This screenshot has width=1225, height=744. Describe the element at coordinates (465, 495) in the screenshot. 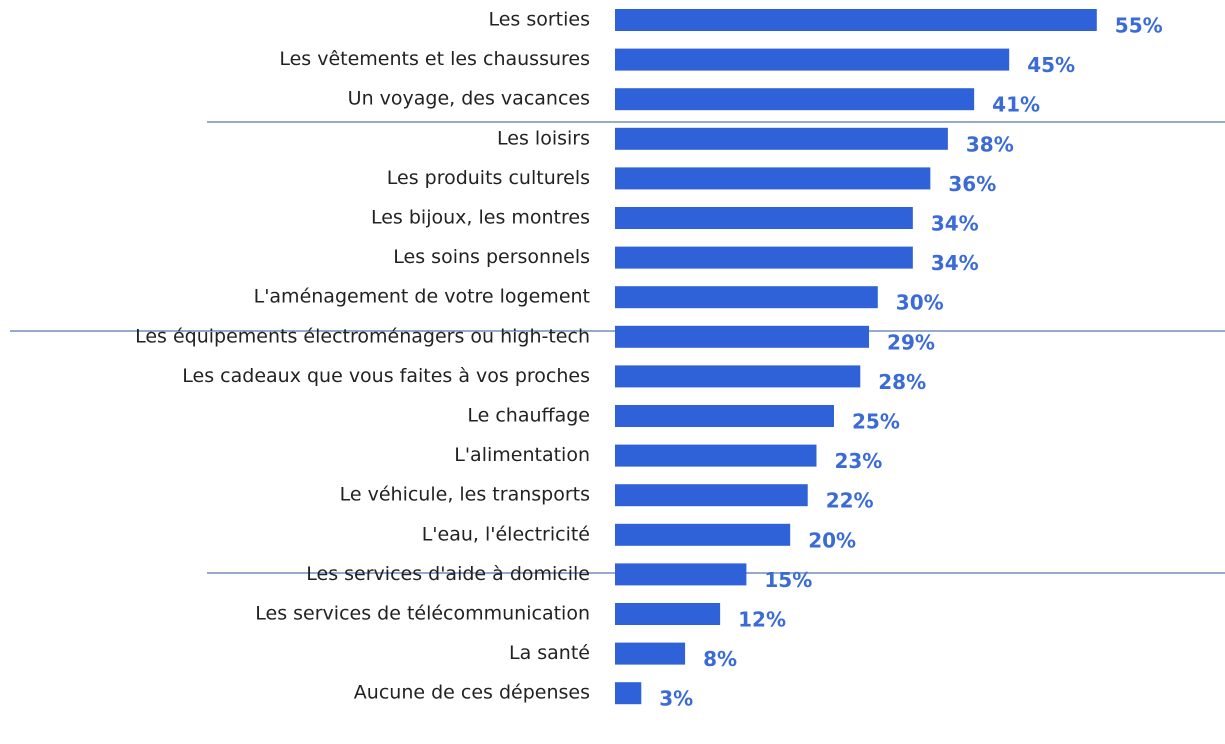

I see `category-label: Le véhicule, les transports` at that location.